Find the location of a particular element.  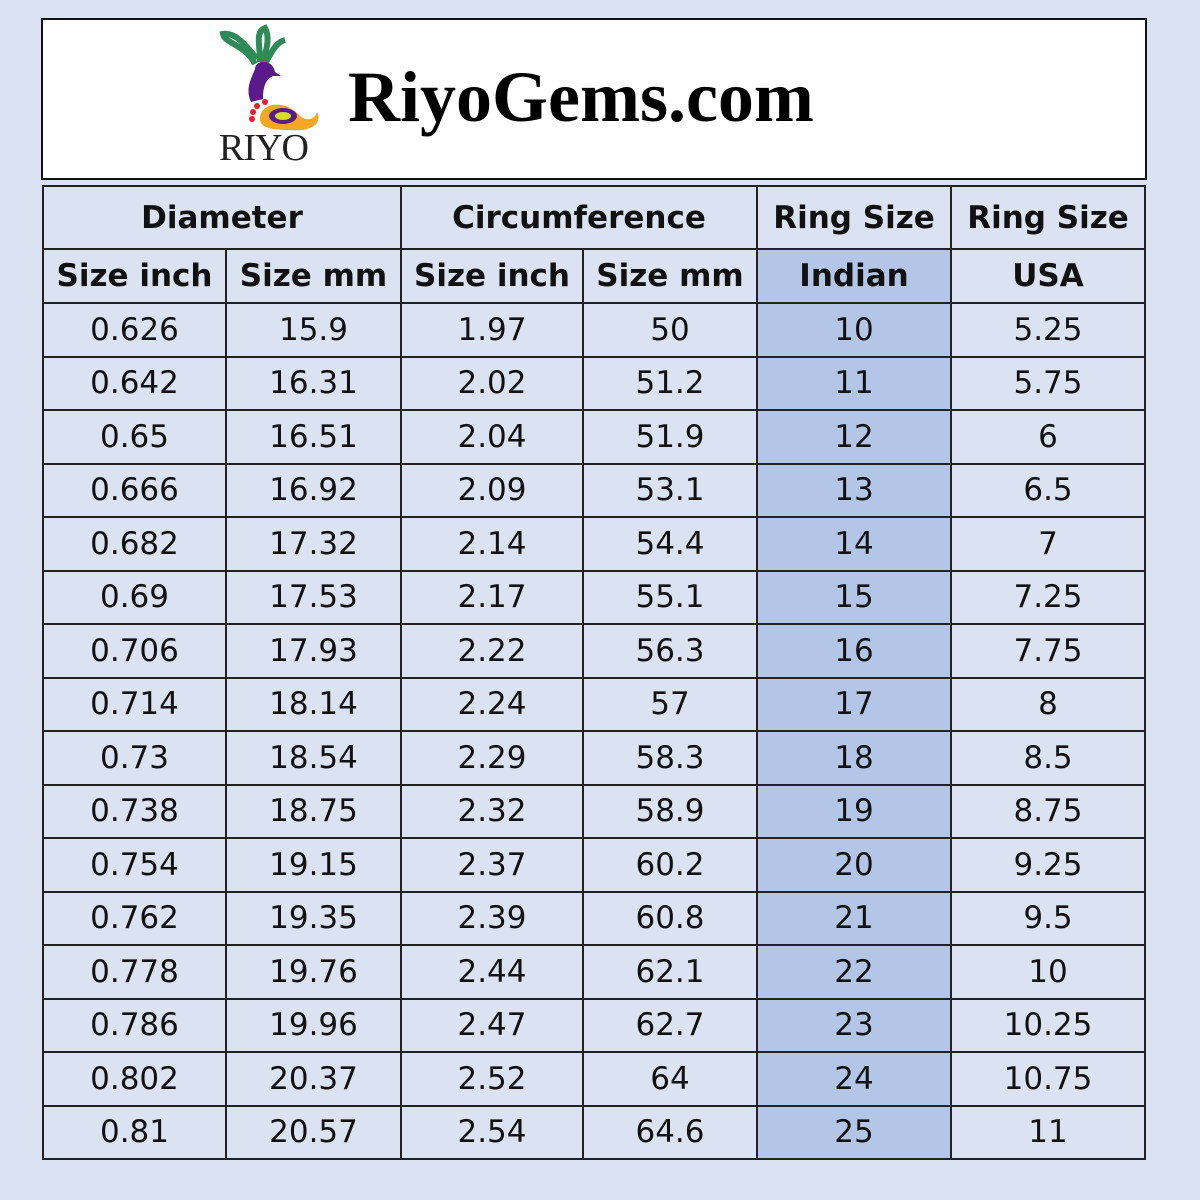

table-row: 0.754 19.15 2.37 60.2 20 9.25 is located at coordinates (594, 865).